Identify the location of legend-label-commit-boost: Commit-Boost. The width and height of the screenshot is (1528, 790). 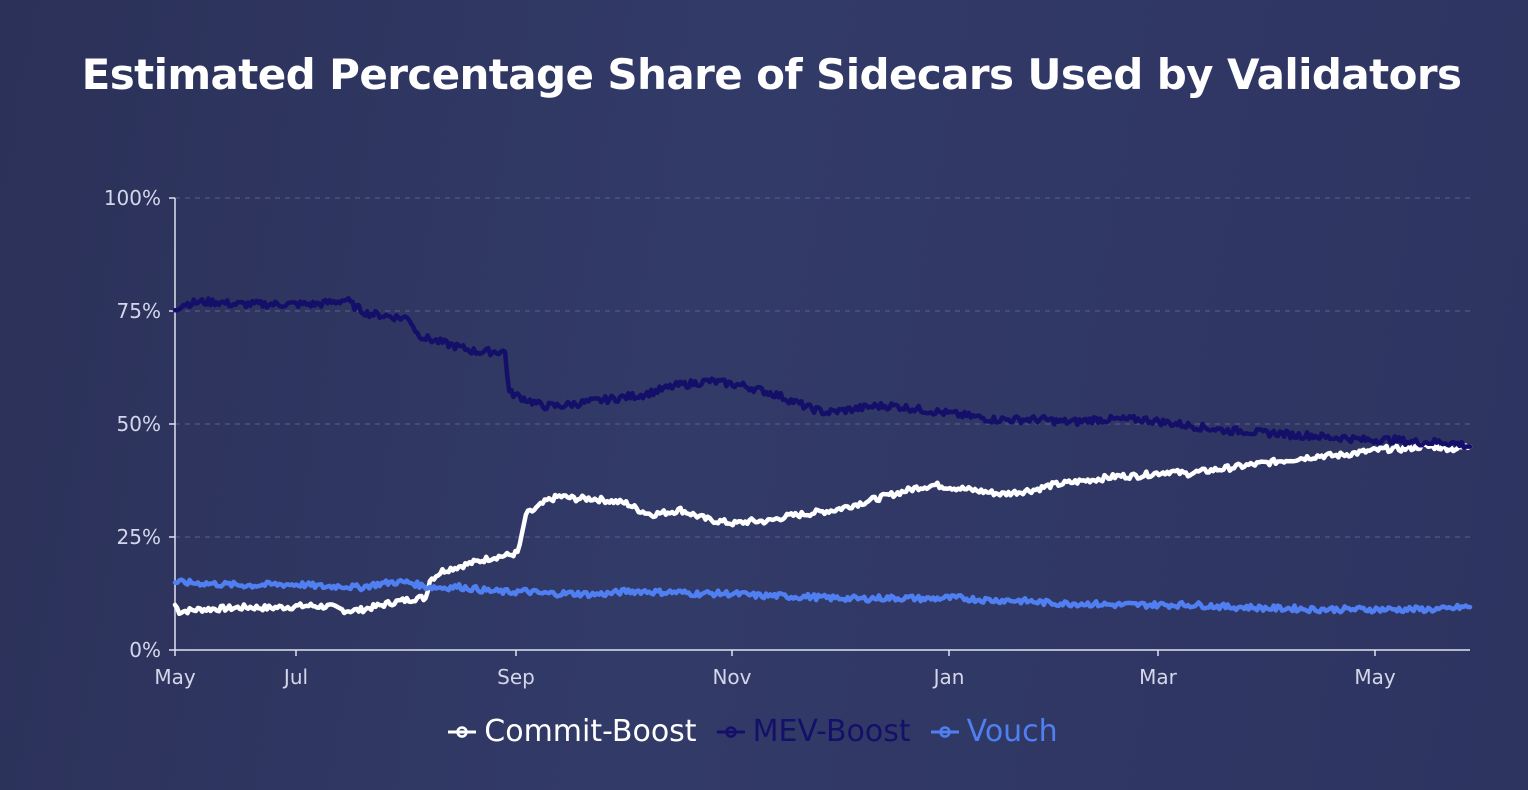
(590, 731).